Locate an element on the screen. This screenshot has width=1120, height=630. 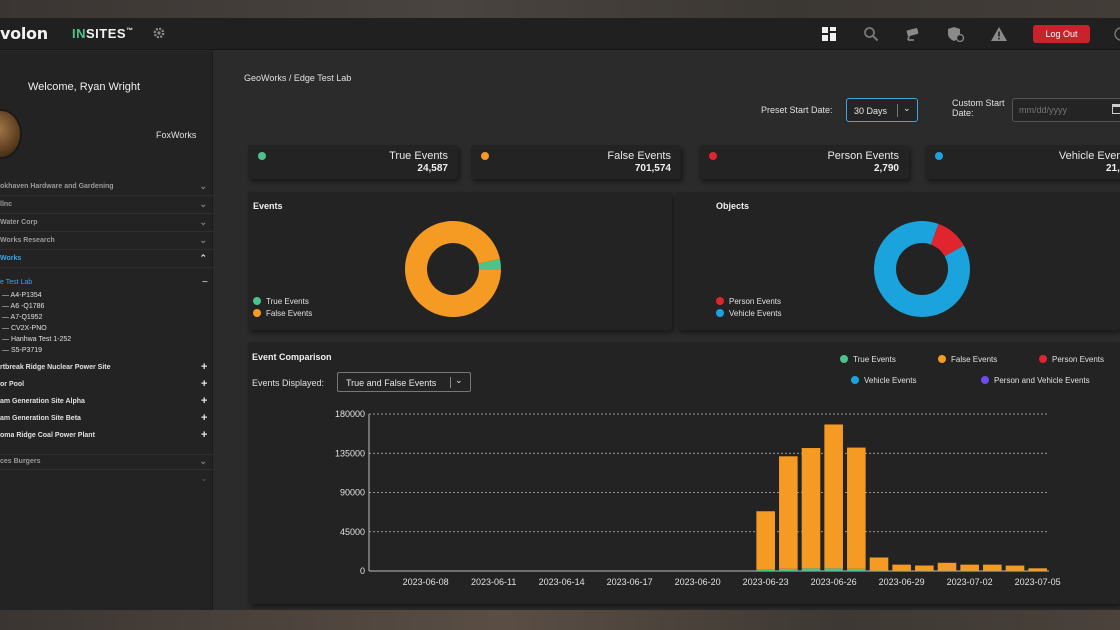
x-tick-label: 2023-06-08 is located at coordinates (426, 582).